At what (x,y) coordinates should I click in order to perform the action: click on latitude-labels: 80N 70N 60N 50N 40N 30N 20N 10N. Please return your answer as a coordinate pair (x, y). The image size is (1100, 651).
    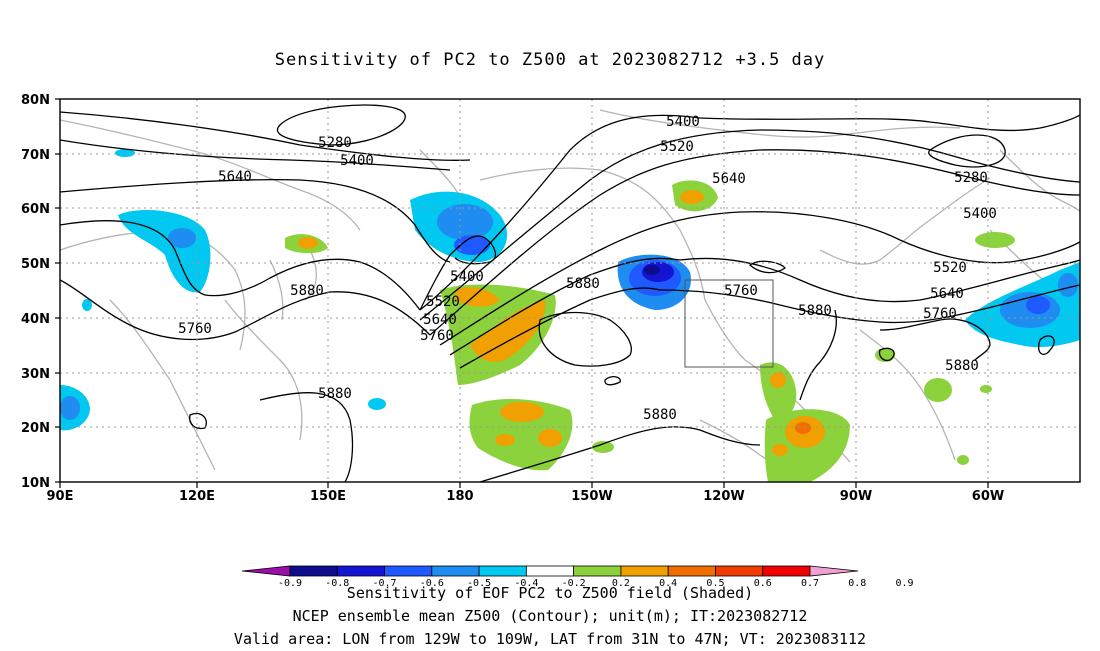
    Looking at the image, I should click on (35, 292).